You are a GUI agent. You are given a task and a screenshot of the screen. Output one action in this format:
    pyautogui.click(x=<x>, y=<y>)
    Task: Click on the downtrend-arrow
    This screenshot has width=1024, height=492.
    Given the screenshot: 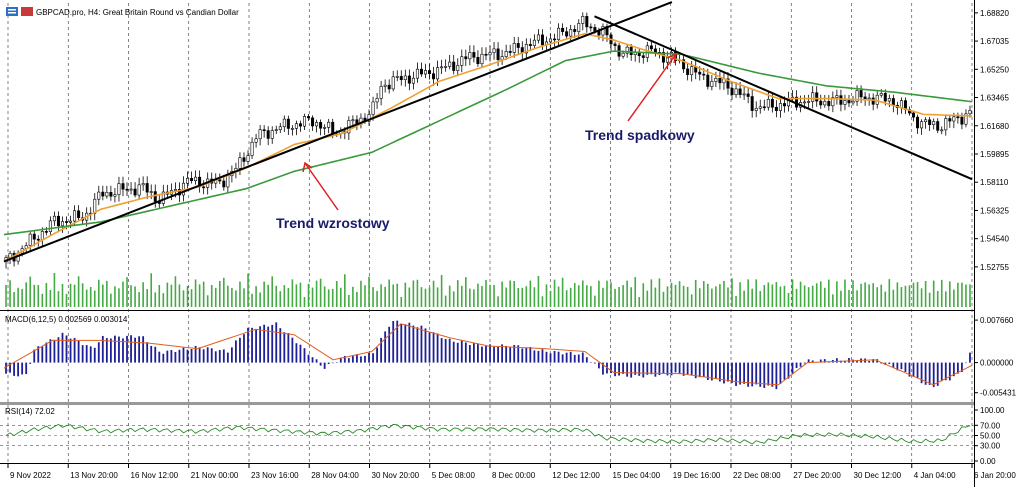 What is the action you would take?
    pyautogui.click(x=652, y=87)
    